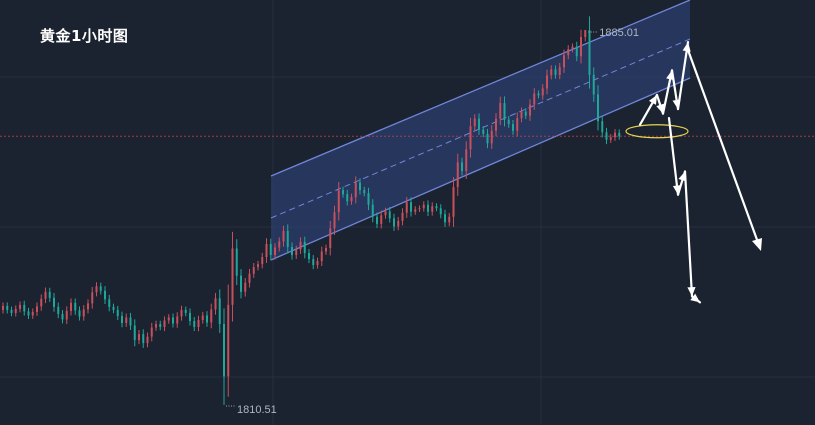  What do you see at coordinates (619, 33) in the screenshot?
I see `high-price-label: 1885.01` at bounding box center [619, 33].